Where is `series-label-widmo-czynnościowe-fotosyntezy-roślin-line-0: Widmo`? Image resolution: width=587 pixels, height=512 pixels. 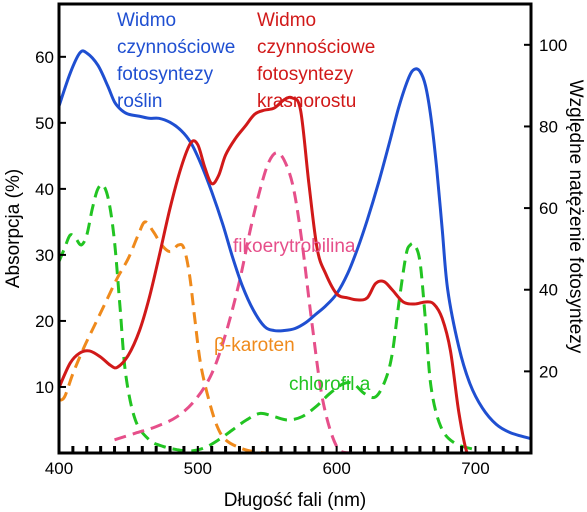 series-label-widmo-czynnościowe-fotosyntezy-roślin-line-0: Widmo is located at coordinates (146, 20).